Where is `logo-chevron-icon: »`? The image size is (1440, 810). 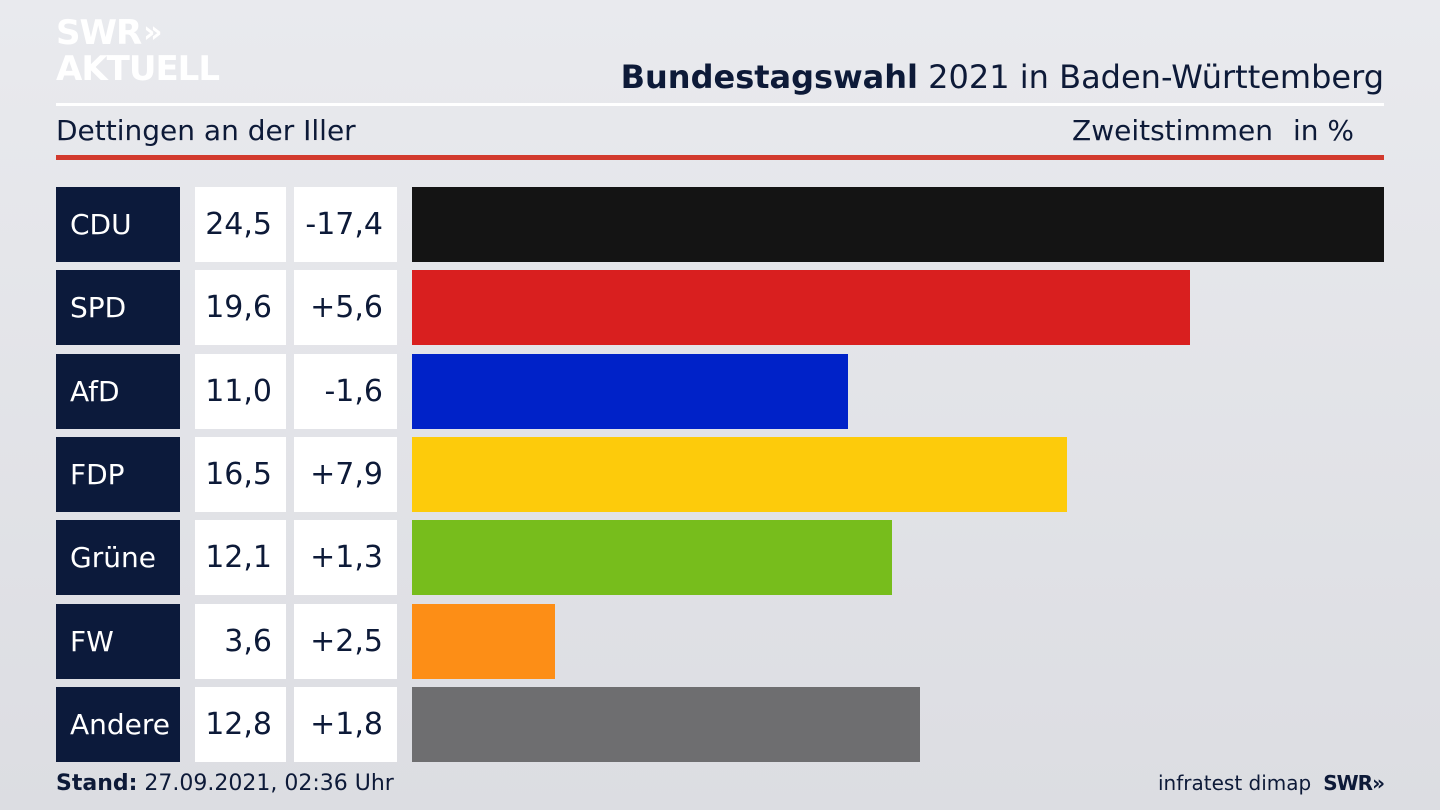 logo-chevron-icon: » is located at coordinates (153, 32).